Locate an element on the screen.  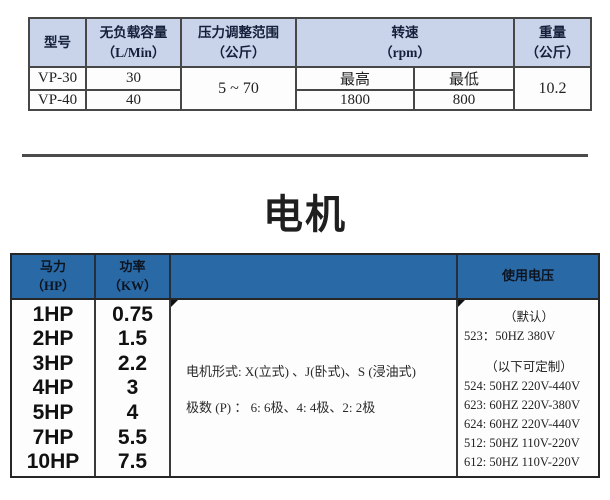
horsepower-column: 1HP 2HP 3HP 4HP 5HP 7HP 10HP is located at coordinates (54, 388).